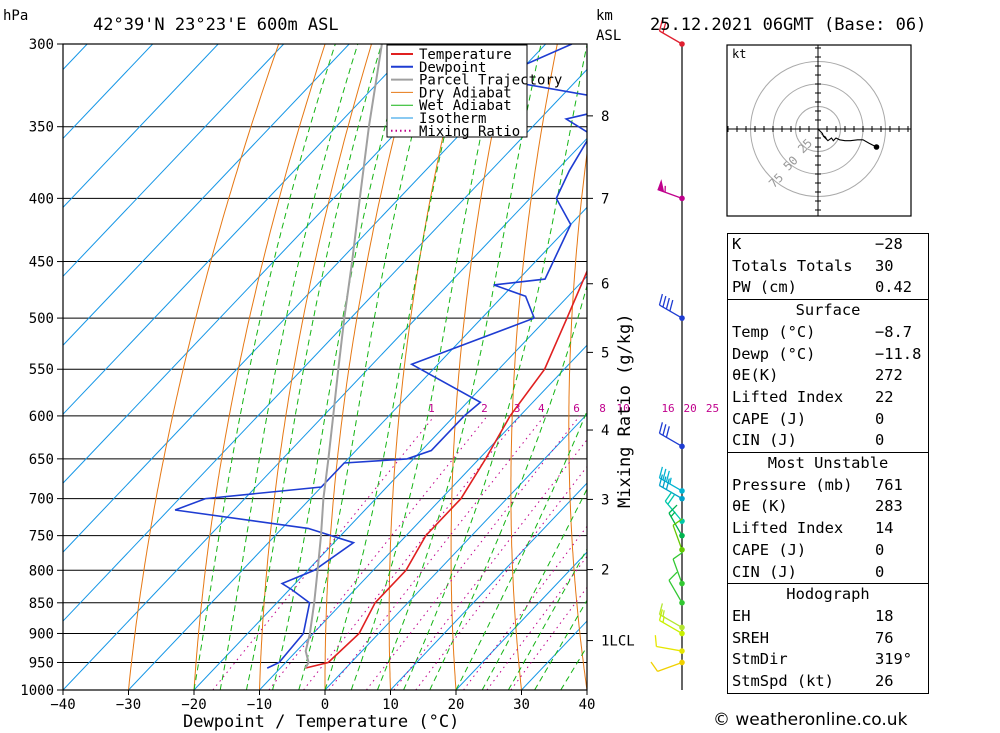 The width and height of the screenshot is (1000, 733). What do you see at coordinates (751, 637) in the screenshot?
I see `index-label: SREH` at bounding box center [751, 637].